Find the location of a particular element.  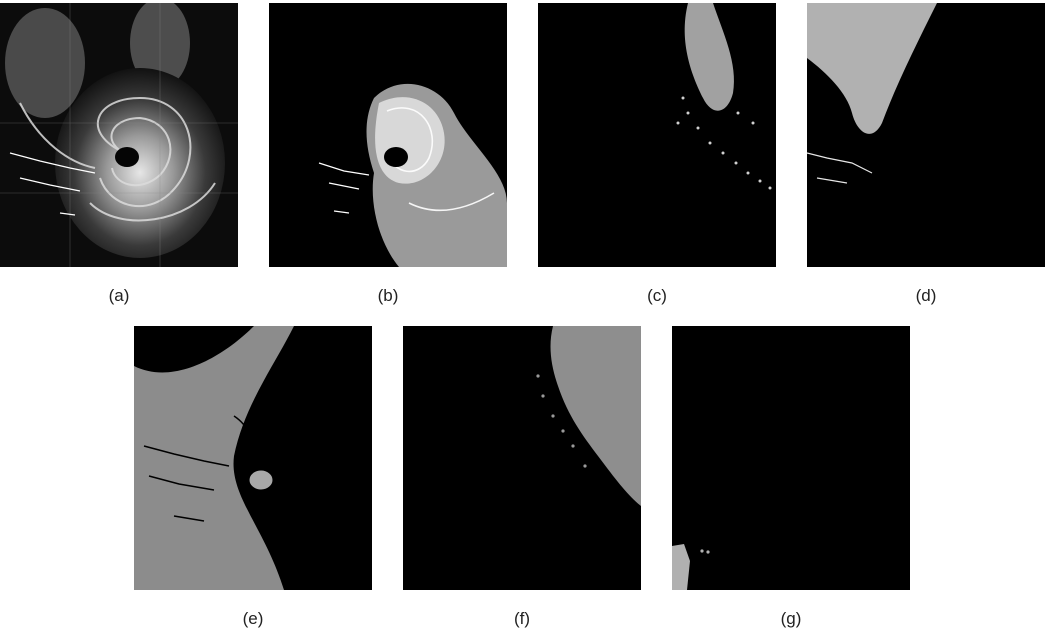

caption-c: (c) is located at coordinates (657, 295).